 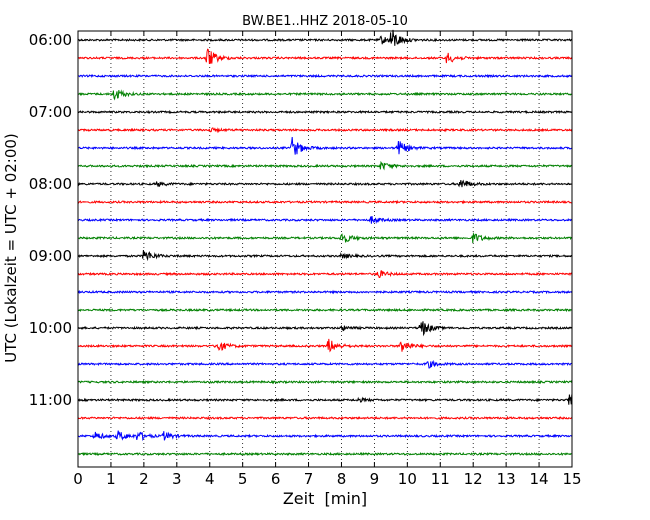 What do you see at coordinates (50, 400) in the screenshot?
I see `y-tick-label: 11:00` at bounding box center [50, 400].